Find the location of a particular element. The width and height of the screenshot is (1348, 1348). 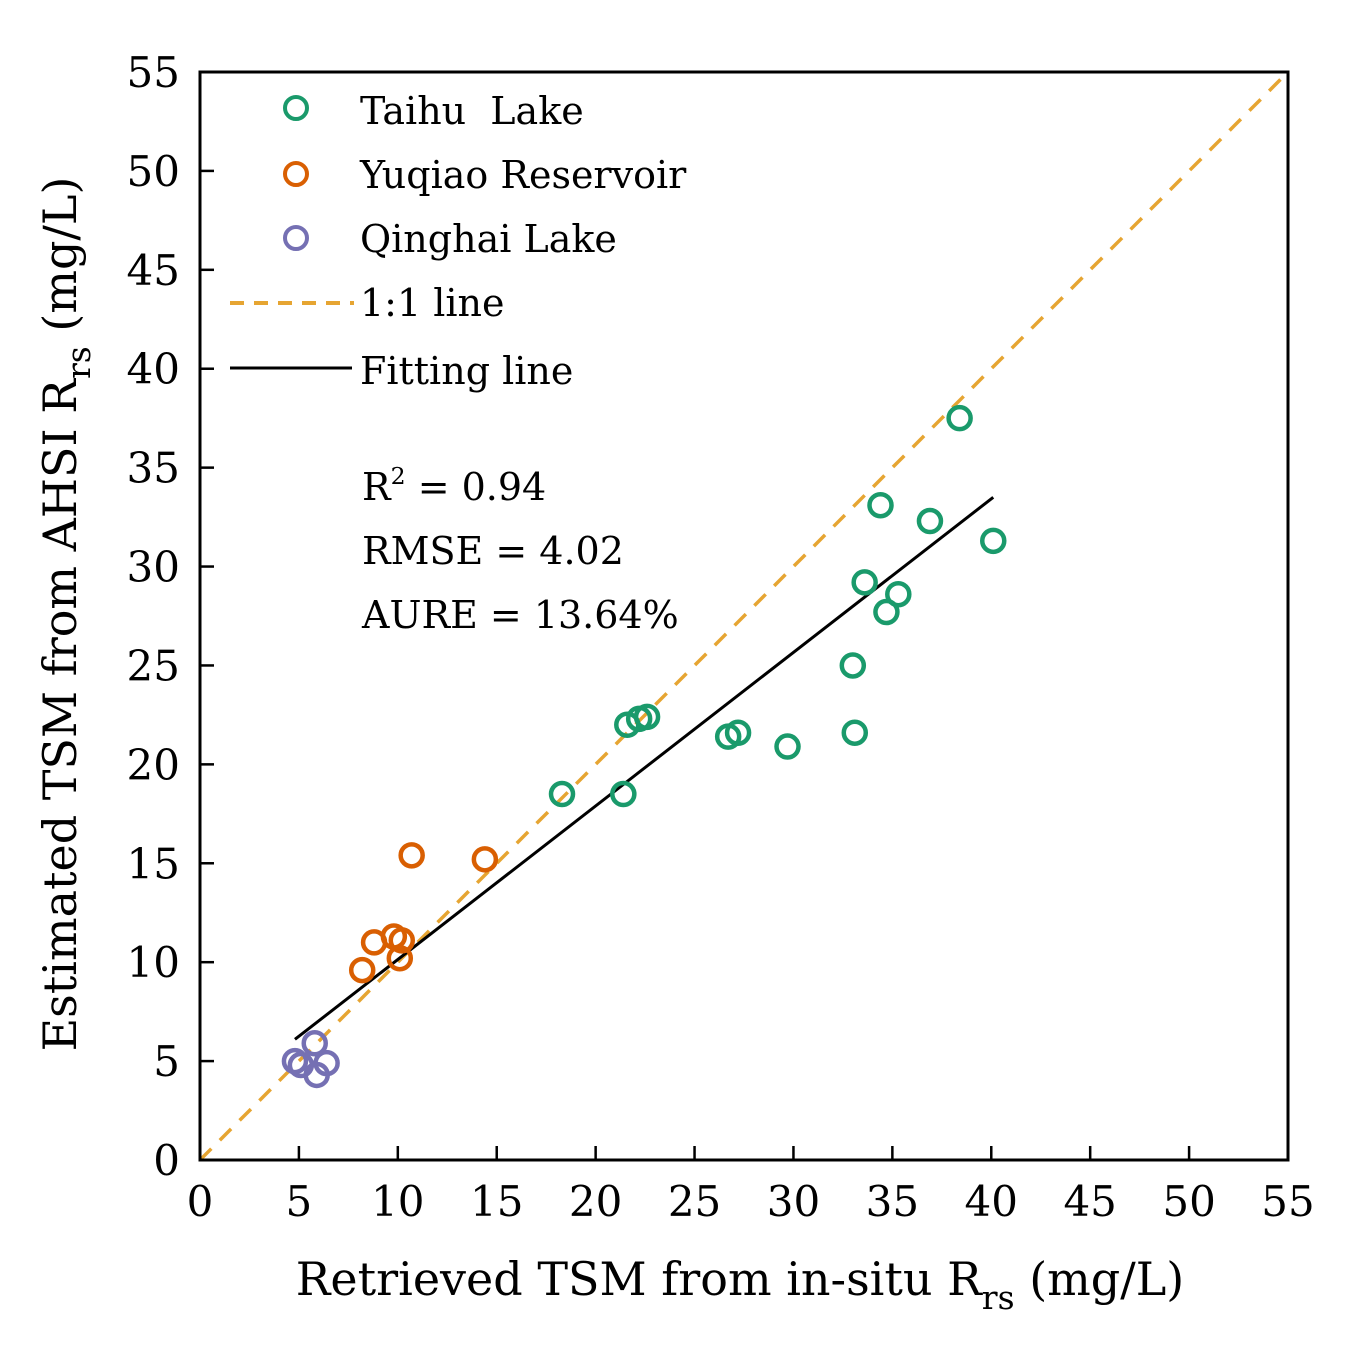

y-tick-label: 20 is located at coordinates (153, 764).